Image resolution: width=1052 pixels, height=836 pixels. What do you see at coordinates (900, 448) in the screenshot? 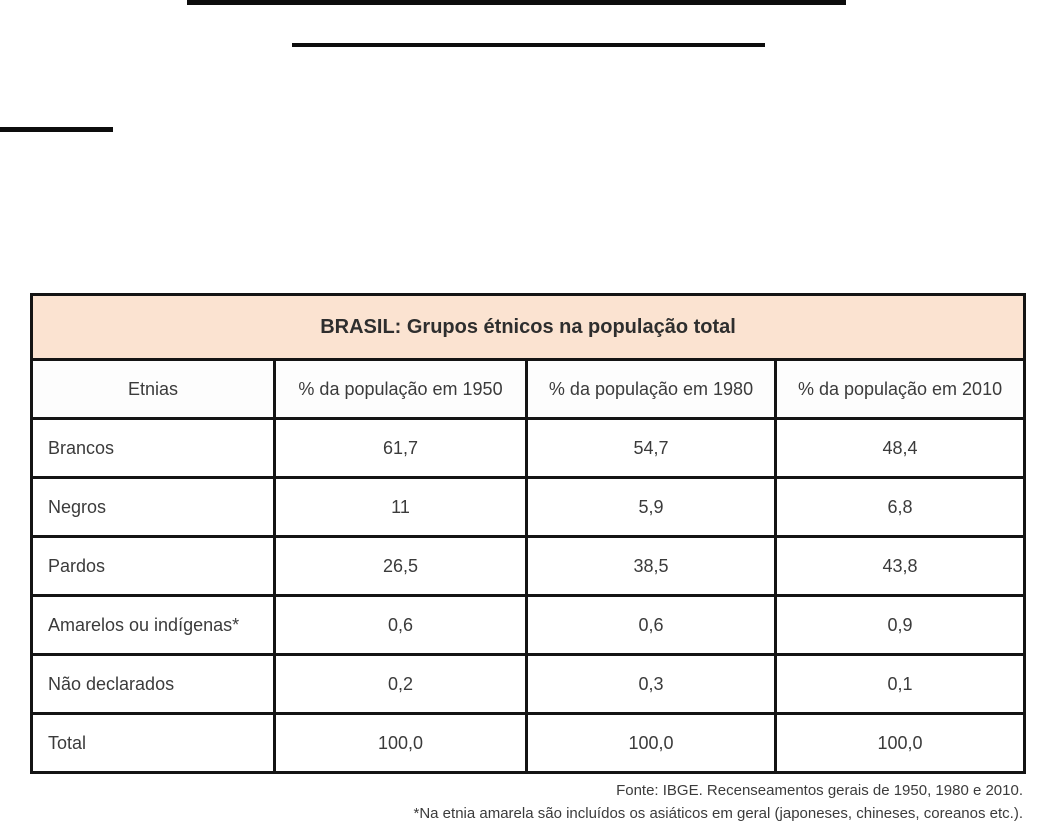
I see `cell-value: 48,4` at bounding box center [900, 448].